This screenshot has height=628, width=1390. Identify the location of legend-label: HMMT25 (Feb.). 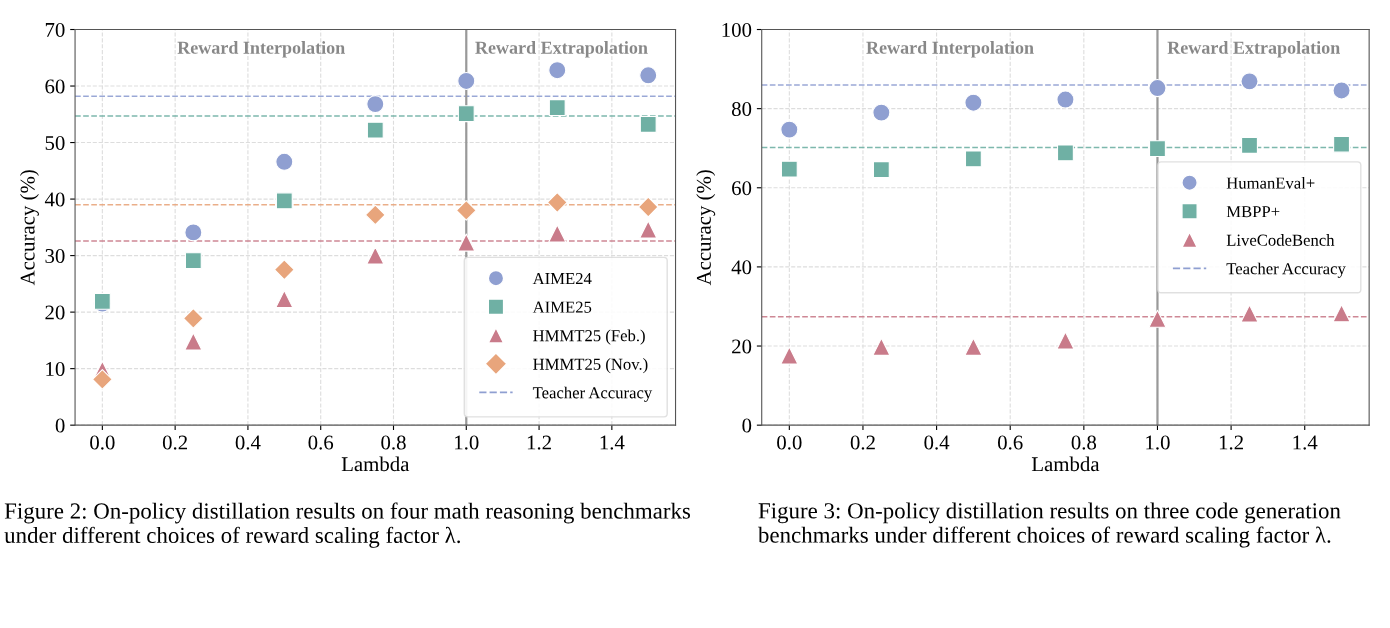
(589, 337).